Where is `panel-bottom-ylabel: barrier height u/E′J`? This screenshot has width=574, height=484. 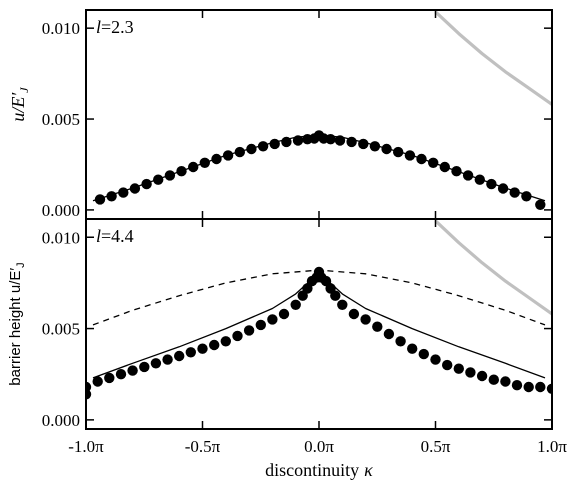
panel-bottom-ylabel: barrier height u/E′J is located at coordinates (17, 323).